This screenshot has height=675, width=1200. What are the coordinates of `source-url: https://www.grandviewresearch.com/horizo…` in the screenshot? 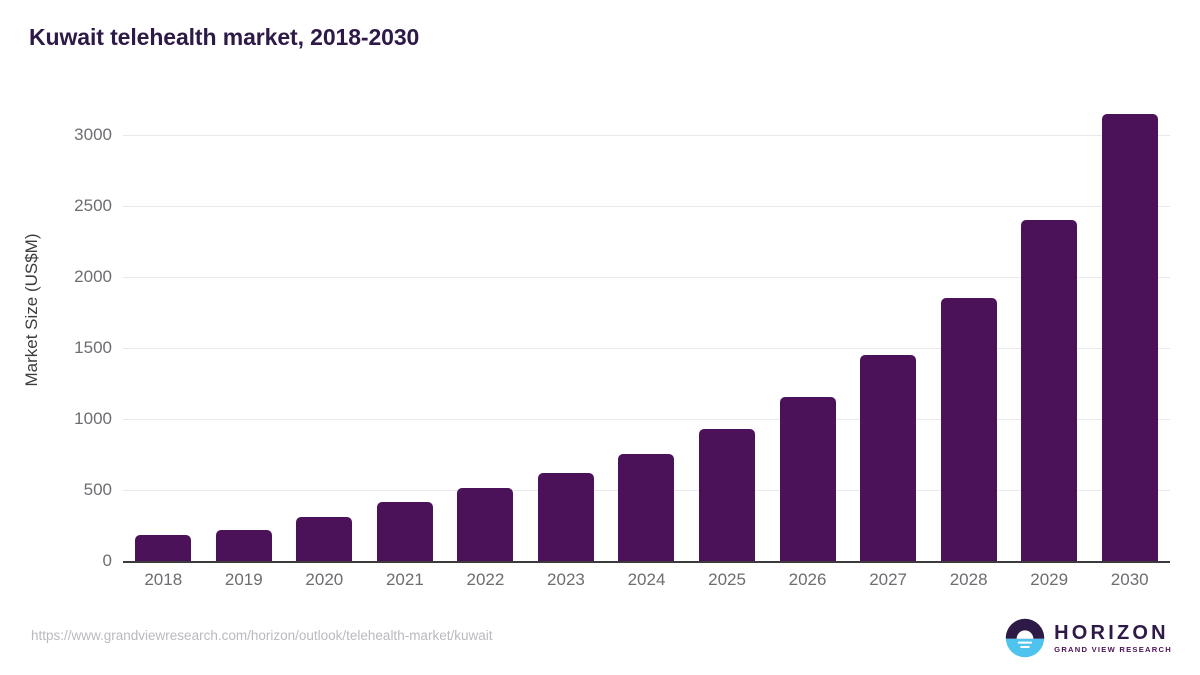 It's located at (262, 635).